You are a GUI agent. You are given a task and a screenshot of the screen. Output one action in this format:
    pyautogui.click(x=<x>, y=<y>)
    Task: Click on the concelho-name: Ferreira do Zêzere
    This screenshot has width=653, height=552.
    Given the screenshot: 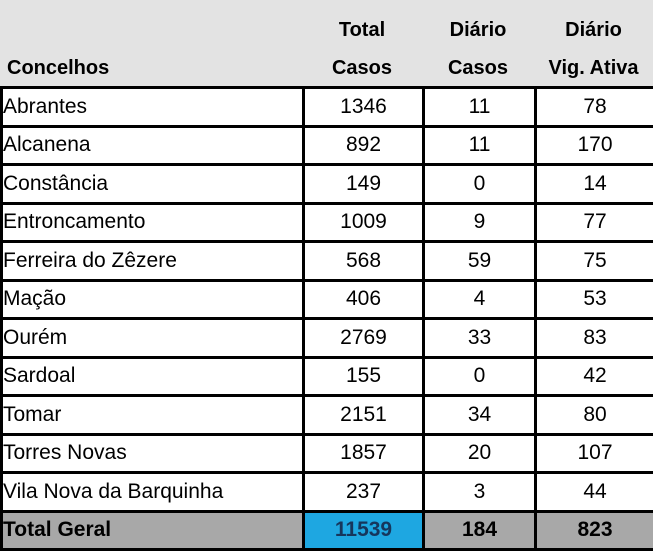 What is the action you would take?
    pyautogui.click(x=152, y=261)
    